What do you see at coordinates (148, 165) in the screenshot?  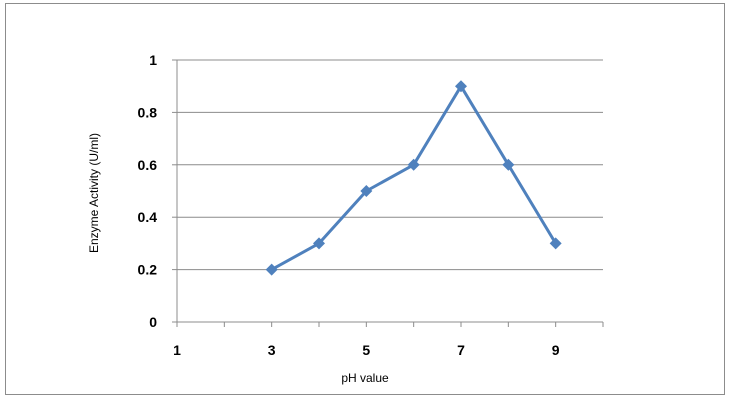 I see `y-tick-label: 0.6` at bounding box center [148, 165].